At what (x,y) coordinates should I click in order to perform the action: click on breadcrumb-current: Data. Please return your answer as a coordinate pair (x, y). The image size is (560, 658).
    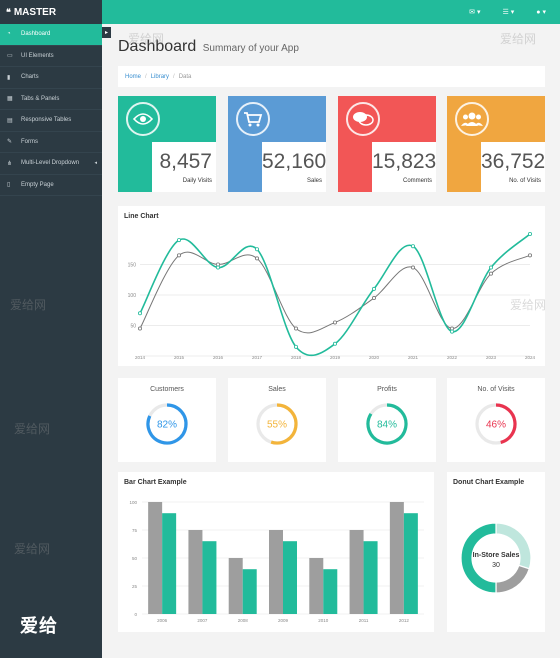
    Looking at the image, I should click on (185, 76).